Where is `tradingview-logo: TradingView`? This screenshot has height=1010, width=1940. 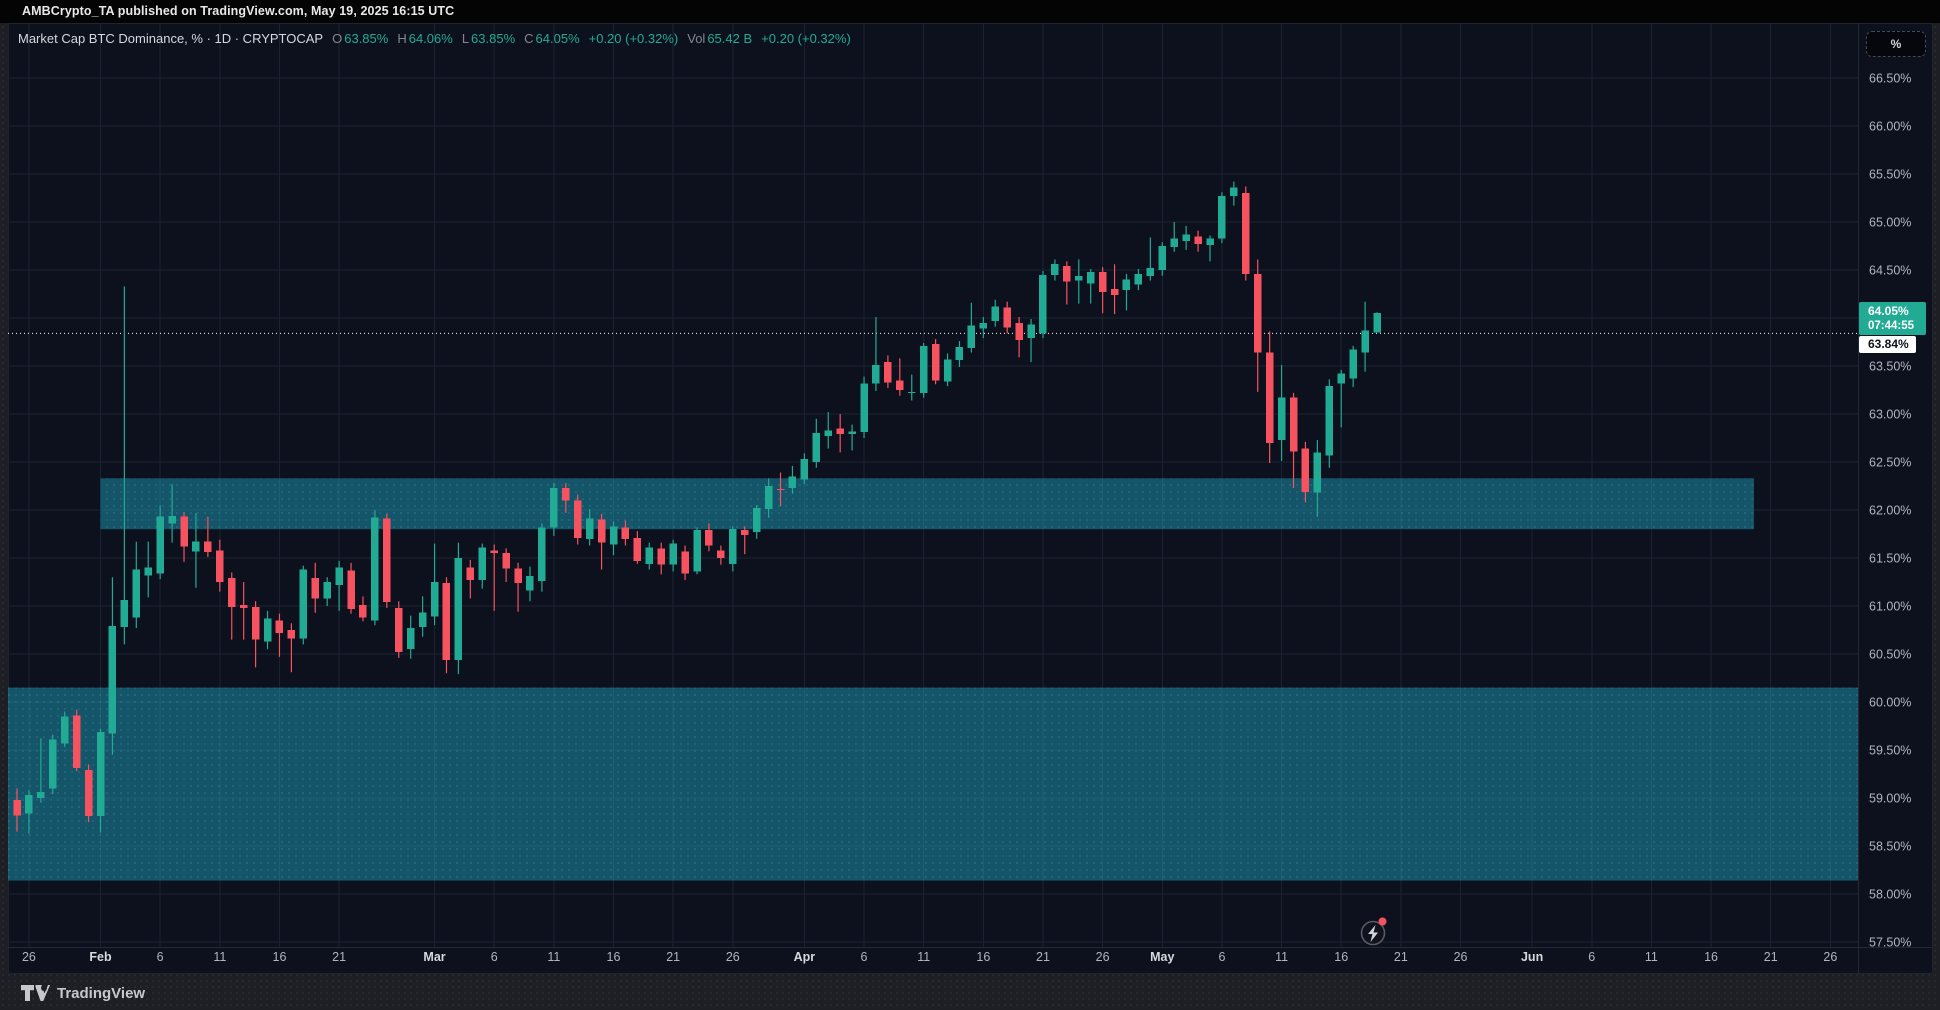
tradingview-logo: TradingView is located at coordinates (82, 993).